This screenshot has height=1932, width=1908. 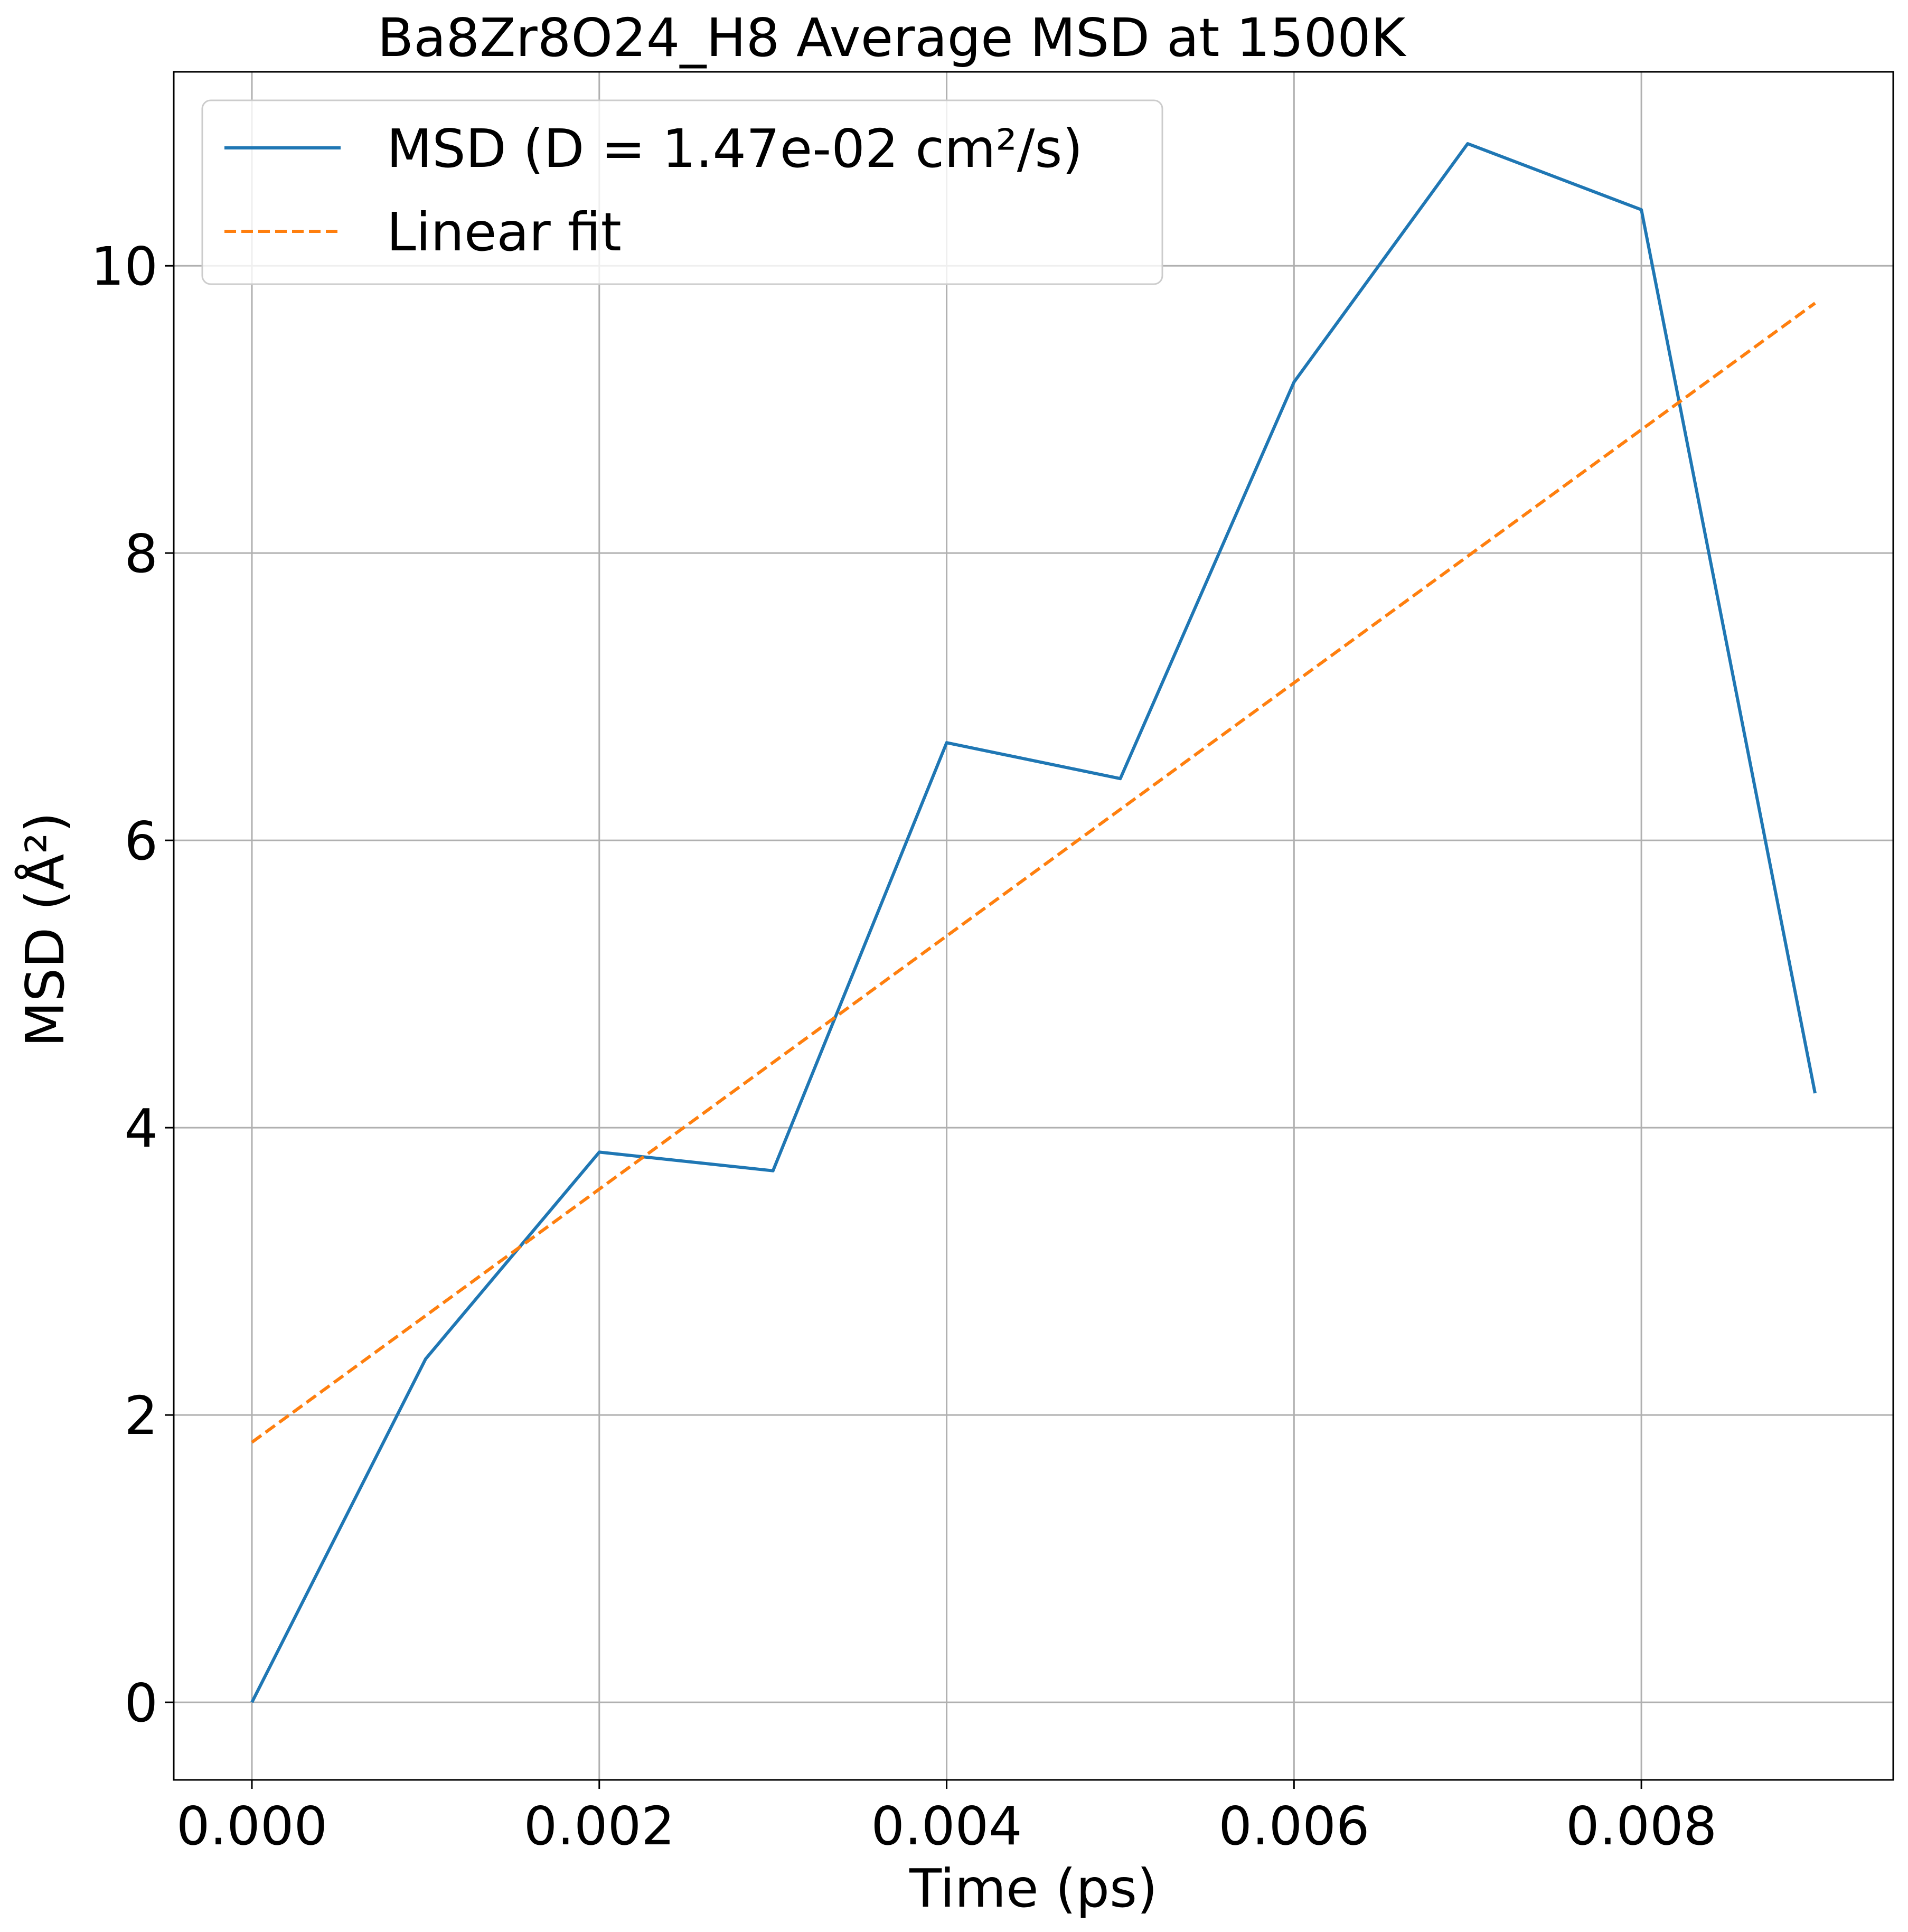 What do you see at coordinates (504, 232) in the screenshot?
I see `legend-label-linear-fit: Linear fit` at bounding box center [504, 232].